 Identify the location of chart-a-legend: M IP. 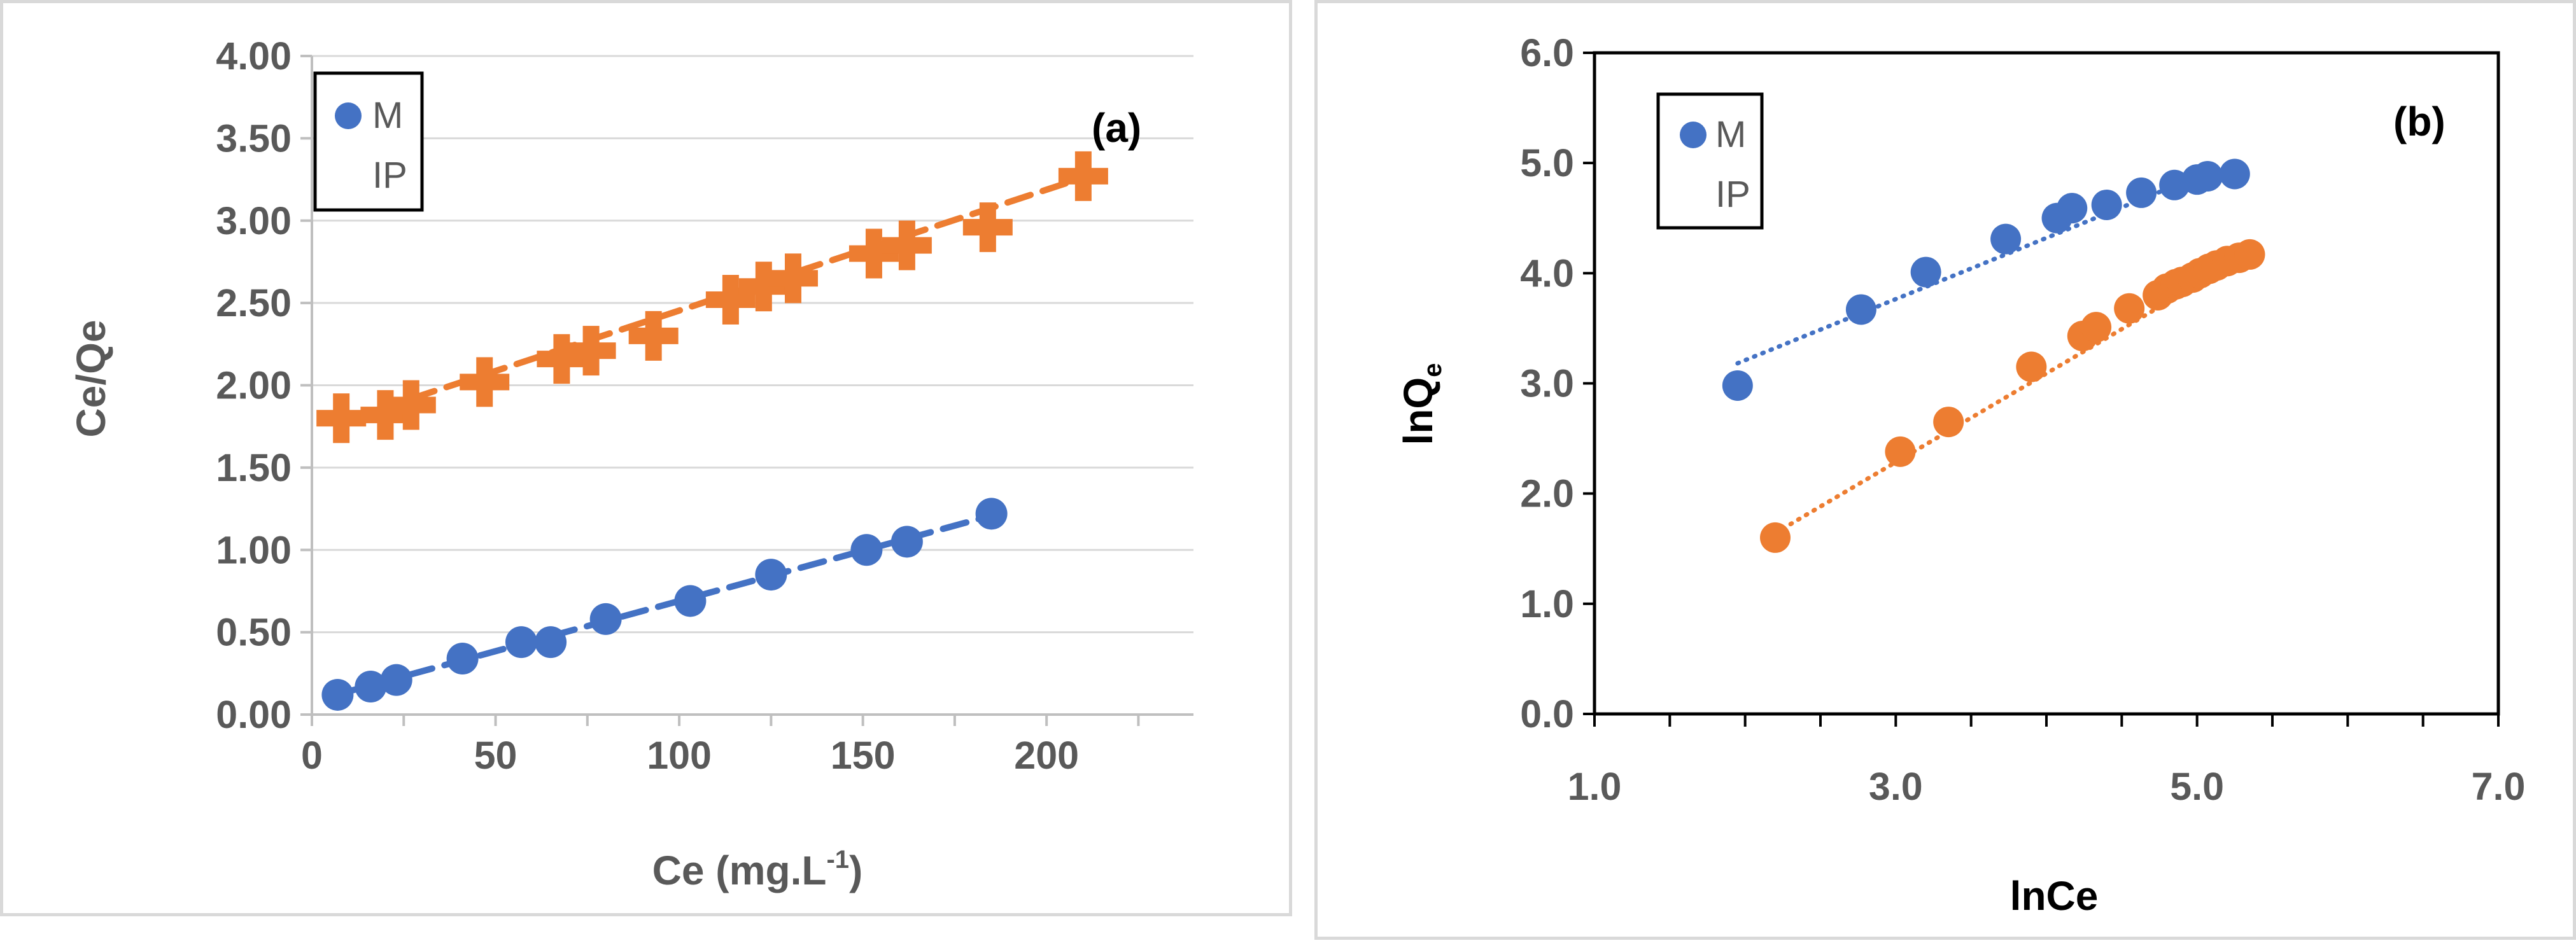
(369, 141).